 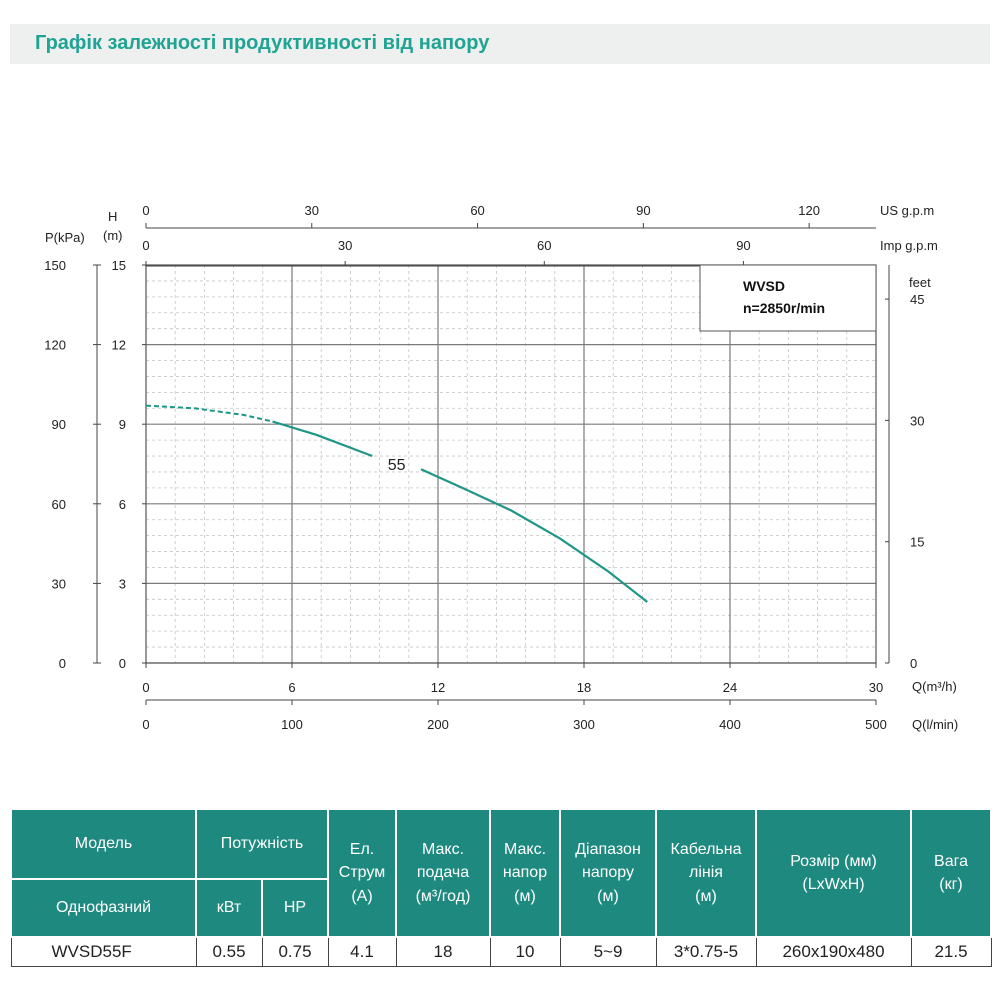 What do you see at coordinates (295, 908) in the screenshot?
I see `header-hp: HP` at bounding box center [295, 908].